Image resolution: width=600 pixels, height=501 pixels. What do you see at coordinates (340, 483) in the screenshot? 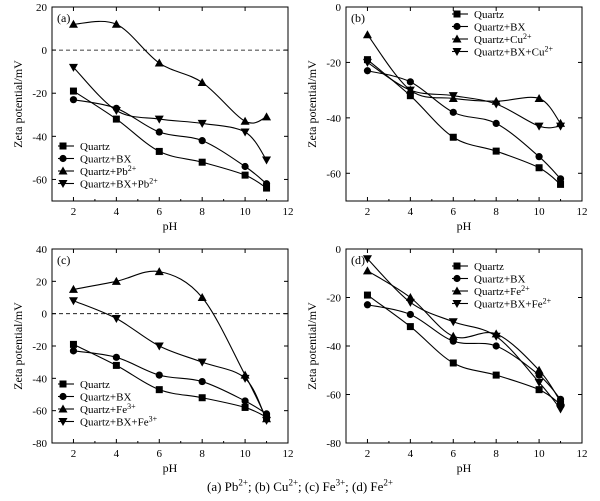
I see `caption-part-2-sup: 3+` at bounding box center [340, 483].